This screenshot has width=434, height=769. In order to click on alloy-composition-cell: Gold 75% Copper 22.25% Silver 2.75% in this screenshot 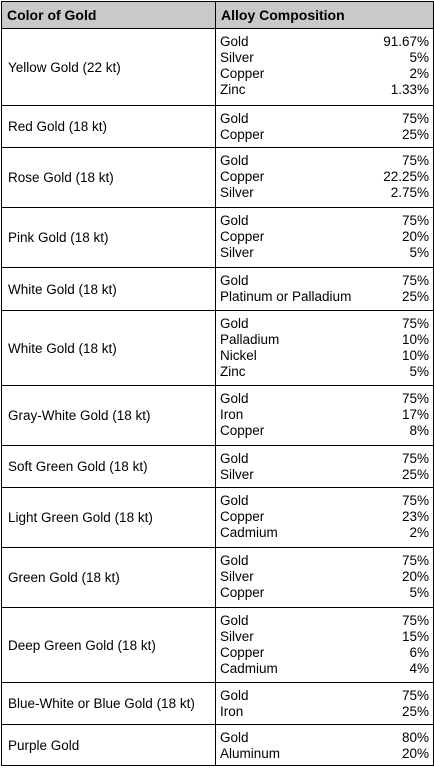, I will do `click(324, 177)`.